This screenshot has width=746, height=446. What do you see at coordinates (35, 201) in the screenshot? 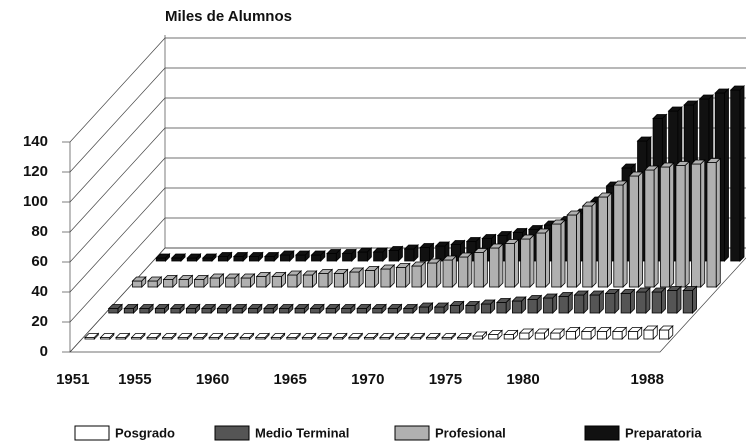
I see `y-tick-label: 100` at bounding box center [35, 201].